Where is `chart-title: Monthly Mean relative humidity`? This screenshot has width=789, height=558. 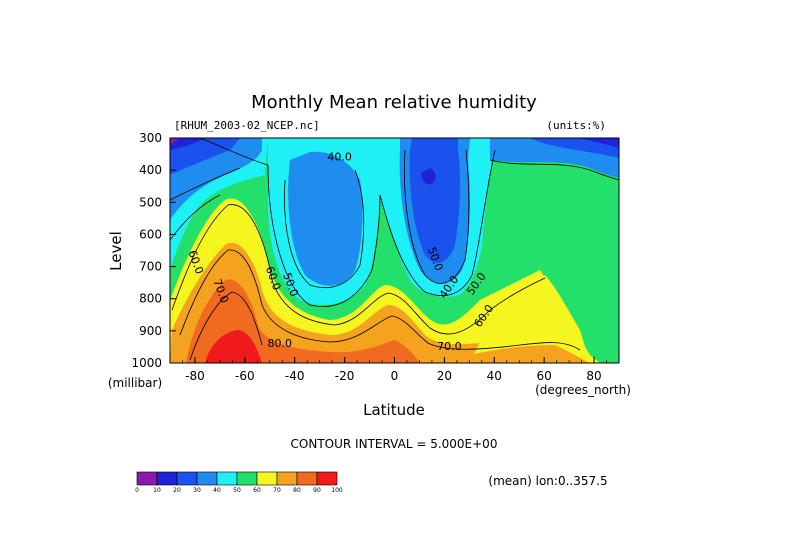
chart-title: Monthly Mean relative humidity is located at coordinates (394, 102).